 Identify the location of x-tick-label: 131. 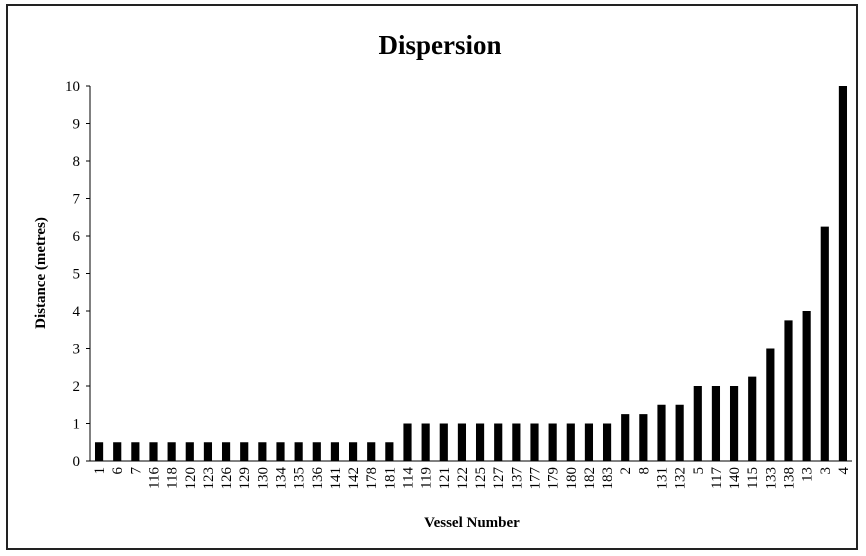
(663, 478).